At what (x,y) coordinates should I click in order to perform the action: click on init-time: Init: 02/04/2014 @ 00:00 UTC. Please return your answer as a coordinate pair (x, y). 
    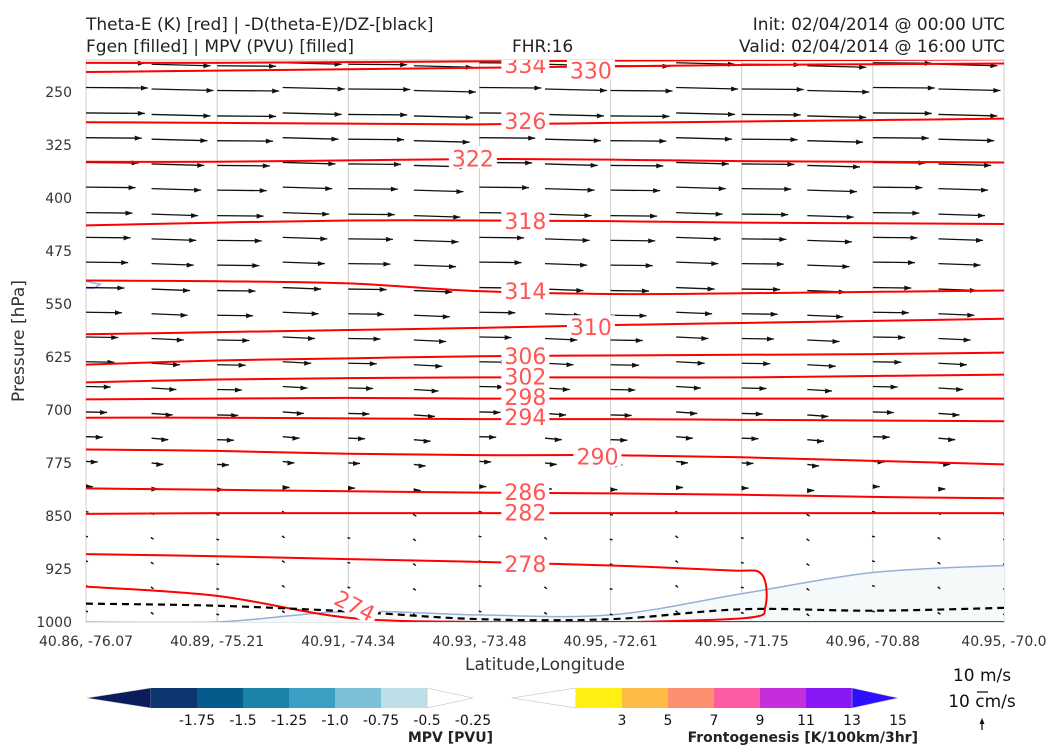
    Looking at the image, I should click on (878, 25).